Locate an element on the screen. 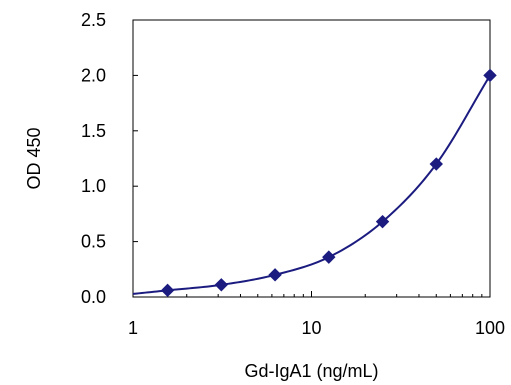  y-tick-label: 0.5 is located at coordinates (93, 242).